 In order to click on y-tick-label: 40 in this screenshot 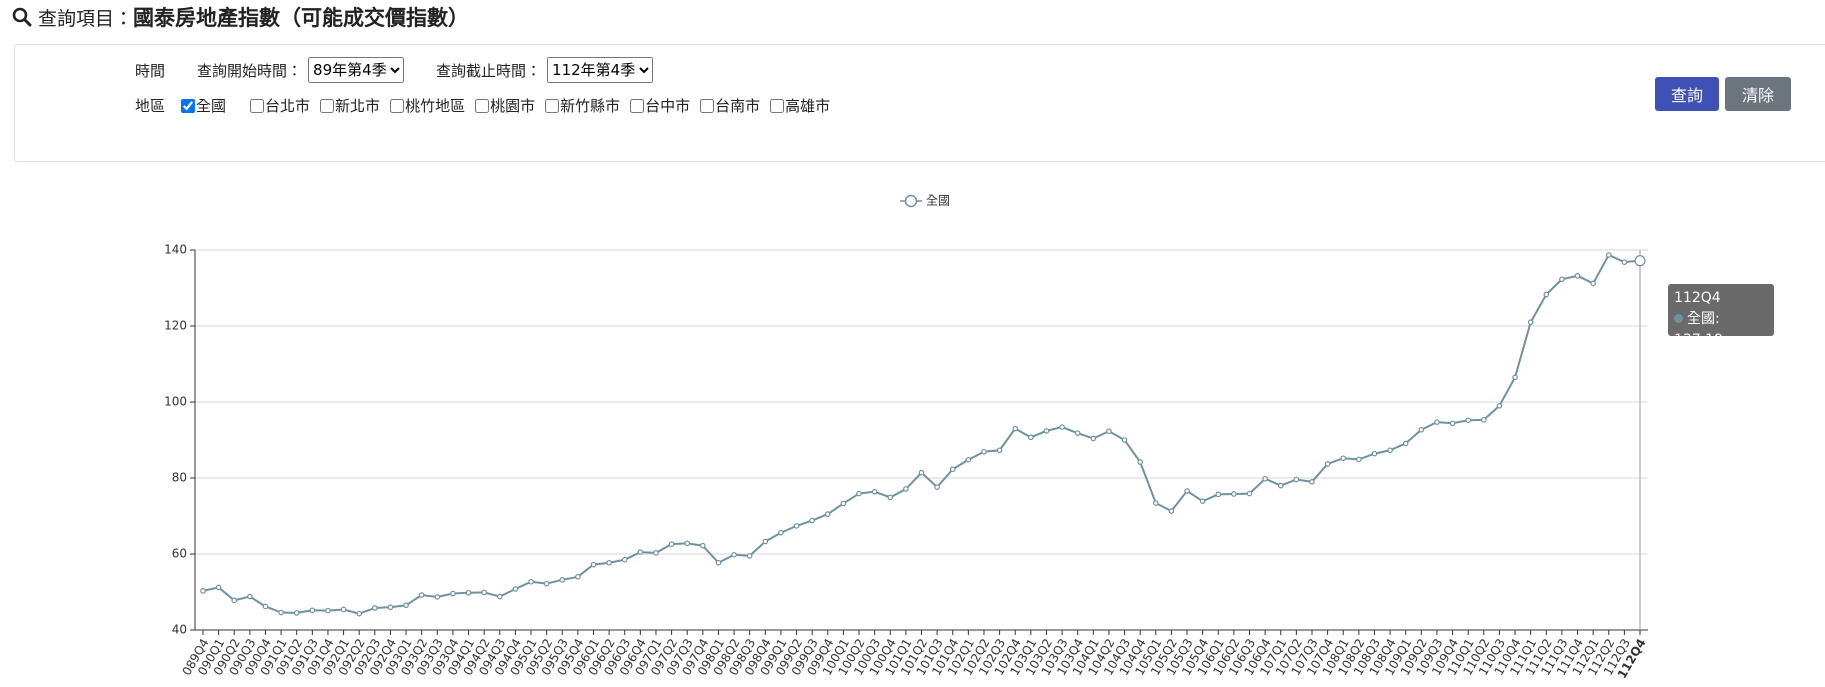, I will do `click(179, 630)`.